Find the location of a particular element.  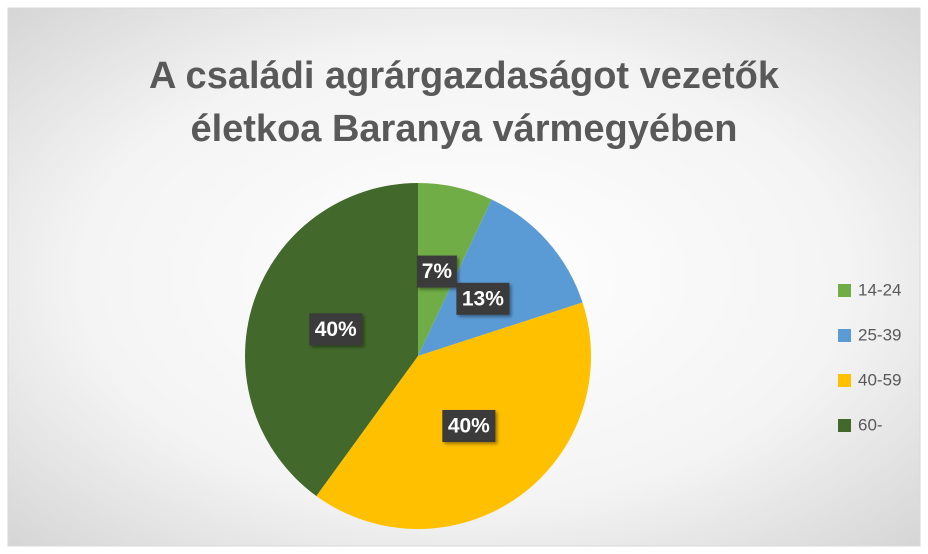

data-label: 7% is located at coordinates (437, 271).